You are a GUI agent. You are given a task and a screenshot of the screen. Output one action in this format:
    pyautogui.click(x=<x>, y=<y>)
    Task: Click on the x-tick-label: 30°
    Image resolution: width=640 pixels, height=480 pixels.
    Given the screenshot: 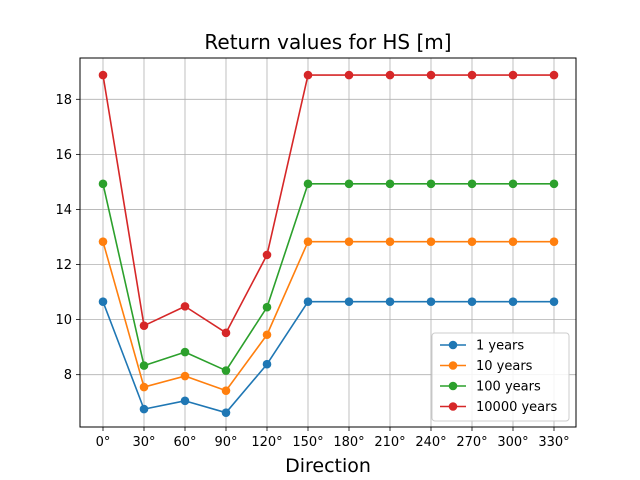 What is the action you would take?
    pyautogui.click(x=143, y=442)
    